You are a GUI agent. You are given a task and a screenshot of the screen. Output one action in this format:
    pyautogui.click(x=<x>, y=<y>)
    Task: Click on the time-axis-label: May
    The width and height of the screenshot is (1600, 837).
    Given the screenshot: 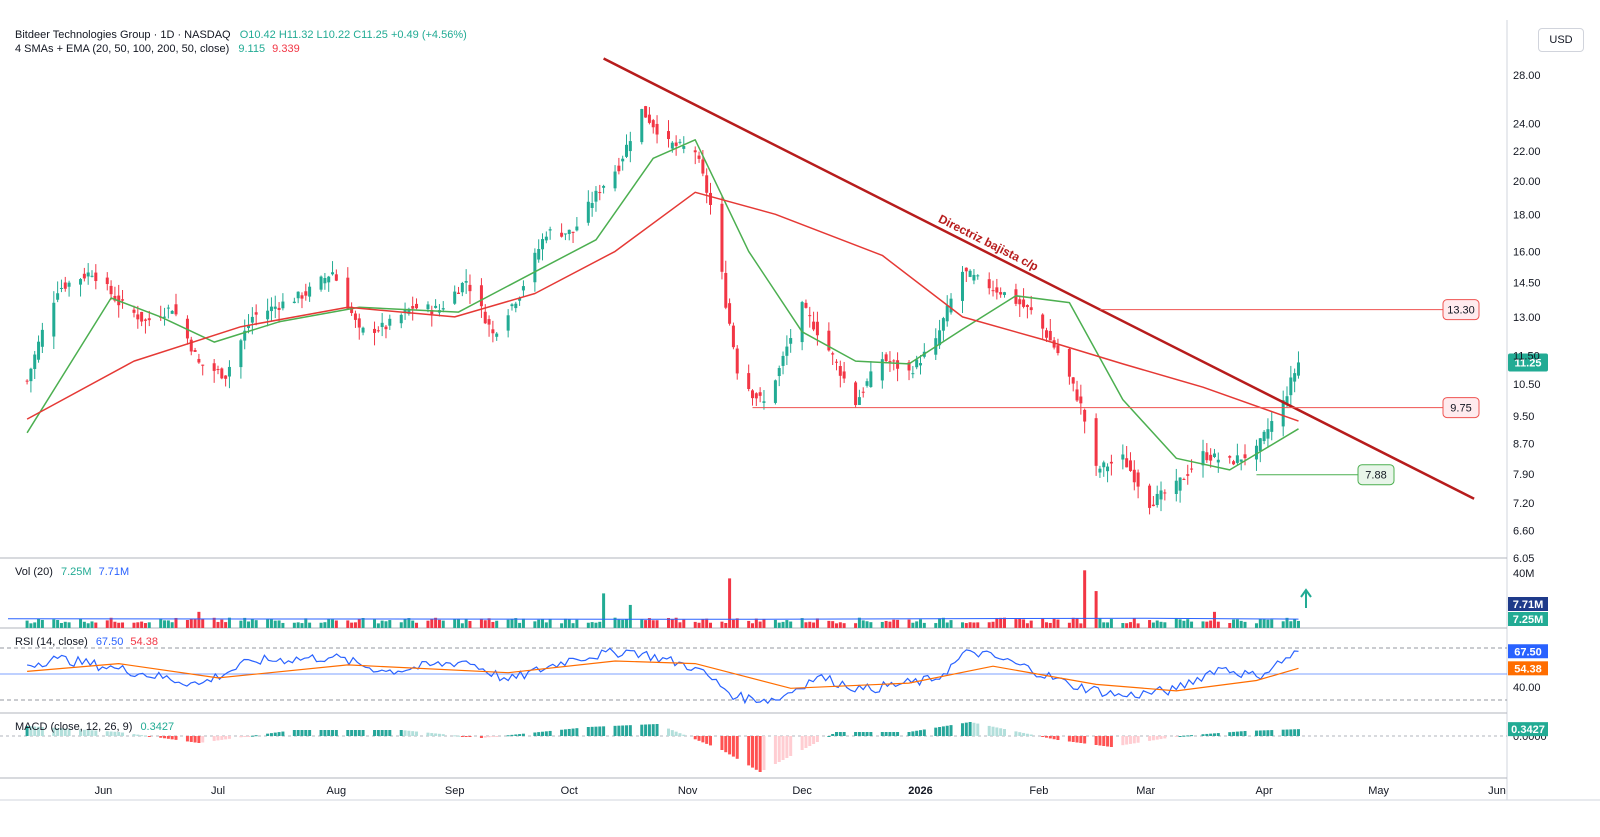 What is the action you would take?
    pyautogui.click(x=1378, y=791)
    